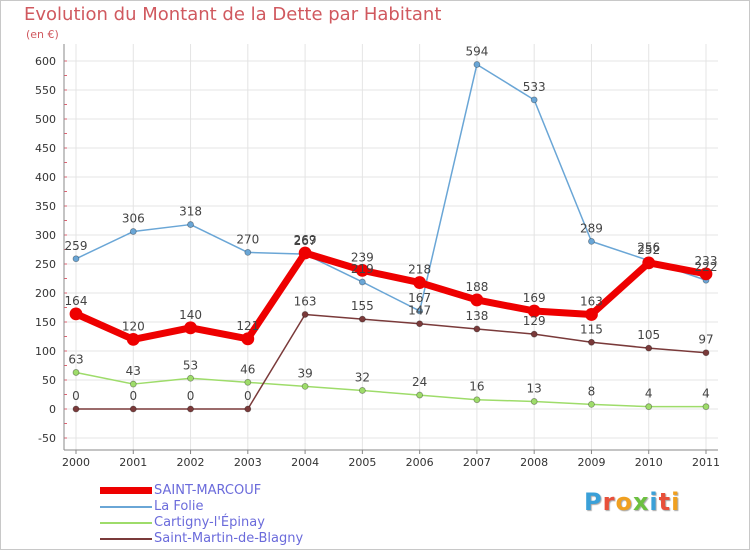  I want to click on data-label-saint-martin-de-blagny-2002: 0, so click(191, 396).